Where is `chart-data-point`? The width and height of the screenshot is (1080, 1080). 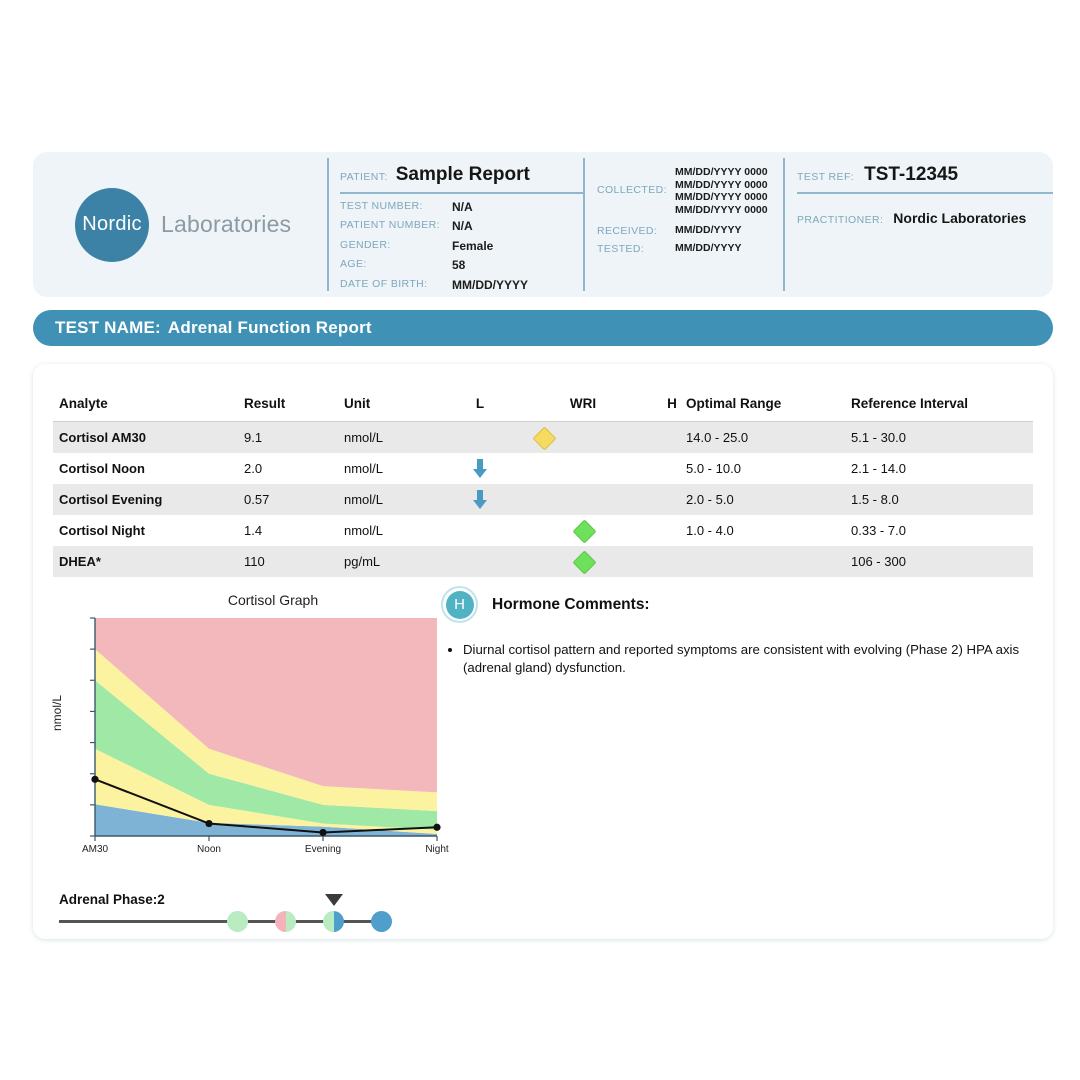
chart-data-point is located at coordinates (437, 827).